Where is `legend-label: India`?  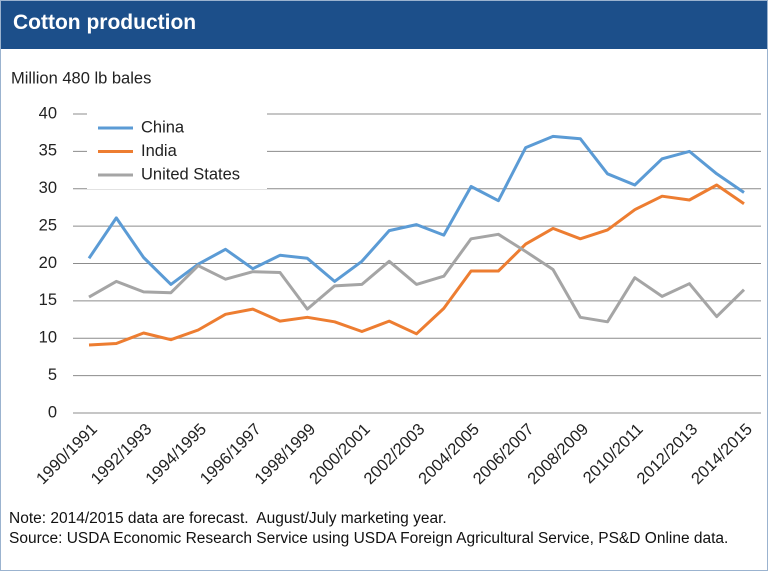 legend-label: India is located at coordinates (159, 151).